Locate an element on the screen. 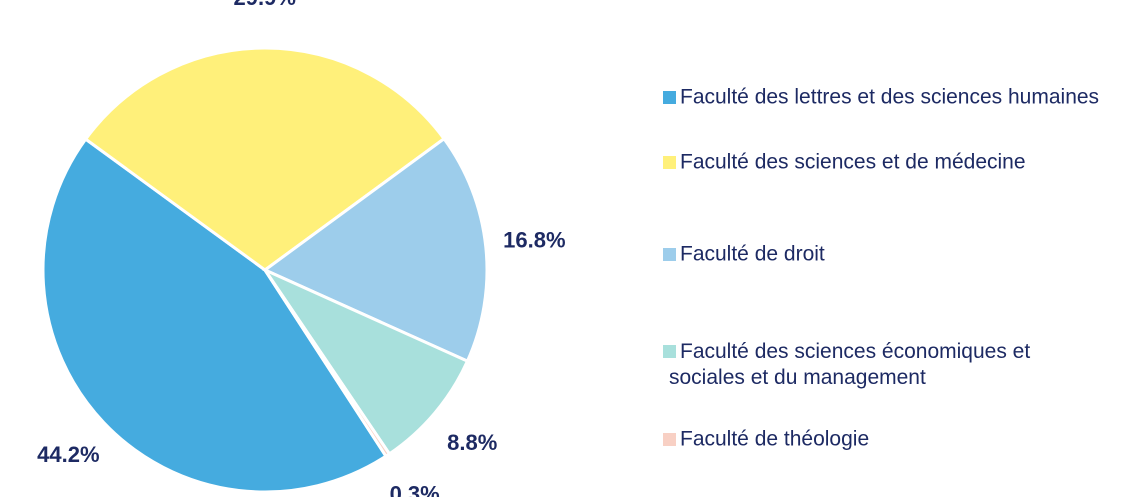 The width and height of the screenshot is (1133, 497). data-label: 16.8% is located at coordinates (534, 240).